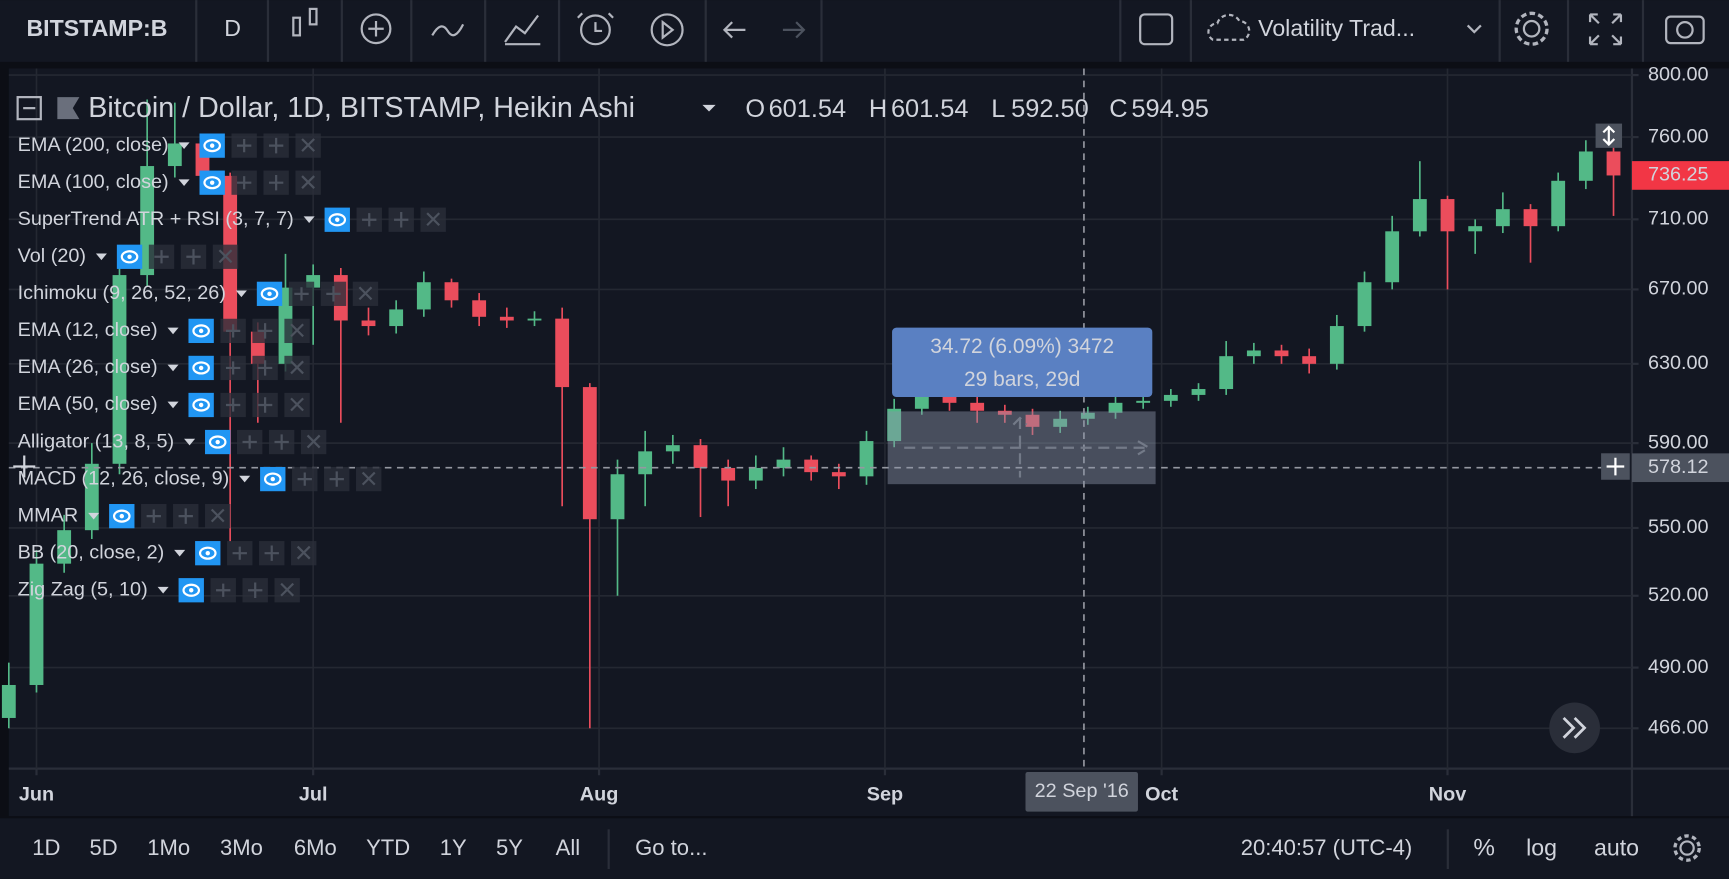 The image size is (1729, 879). I want to click on study-name: EMA (26, close), so click(88, 367).